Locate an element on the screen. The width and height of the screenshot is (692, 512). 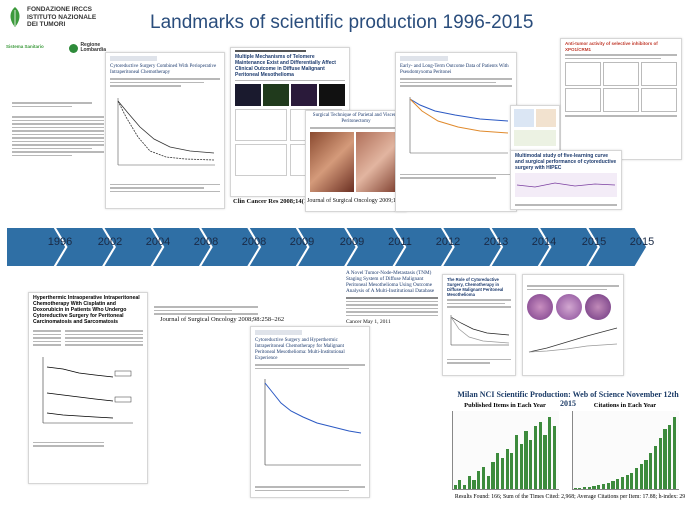
paper-2013-figure is located at coordinates (535, 128).